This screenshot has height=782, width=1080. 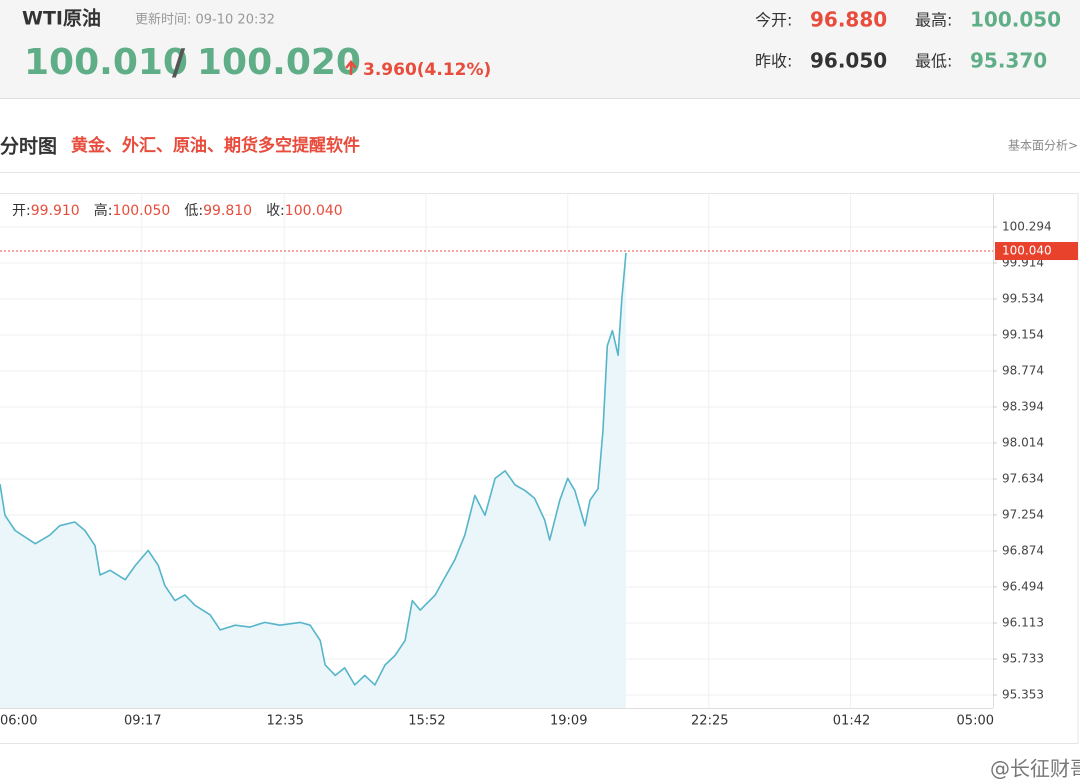 What do you see at coordinates (426, 721) in the screenshot?
I see `x-tick-label: 15:52` at bounding box center [426, 721].